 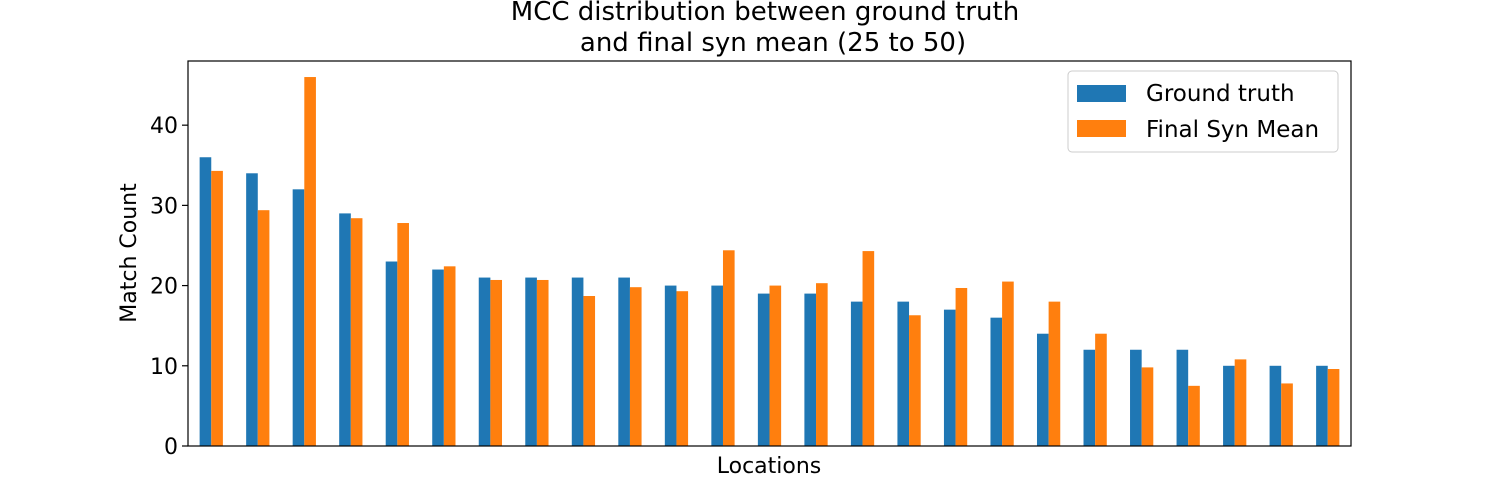 I want to click on x-axis-label: Locations, so click(x=769, y=466).